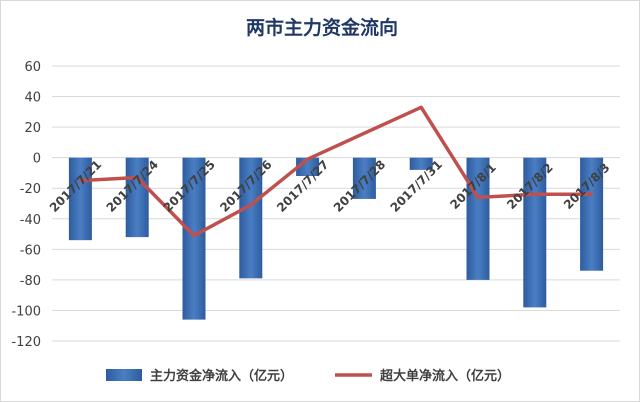 The width and height of the screenshot is (640, 402). I want to click on y-tick-label: -60, so click(30, 250).